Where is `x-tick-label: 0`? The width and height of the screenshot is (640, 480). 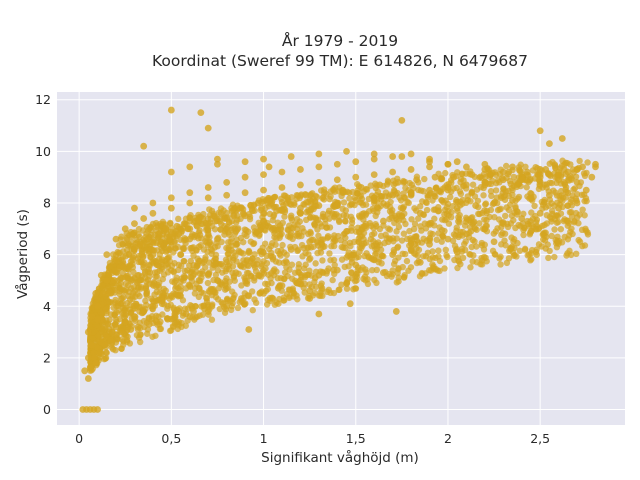 x-tick-label: 0 is located at coordinates (79, 438).